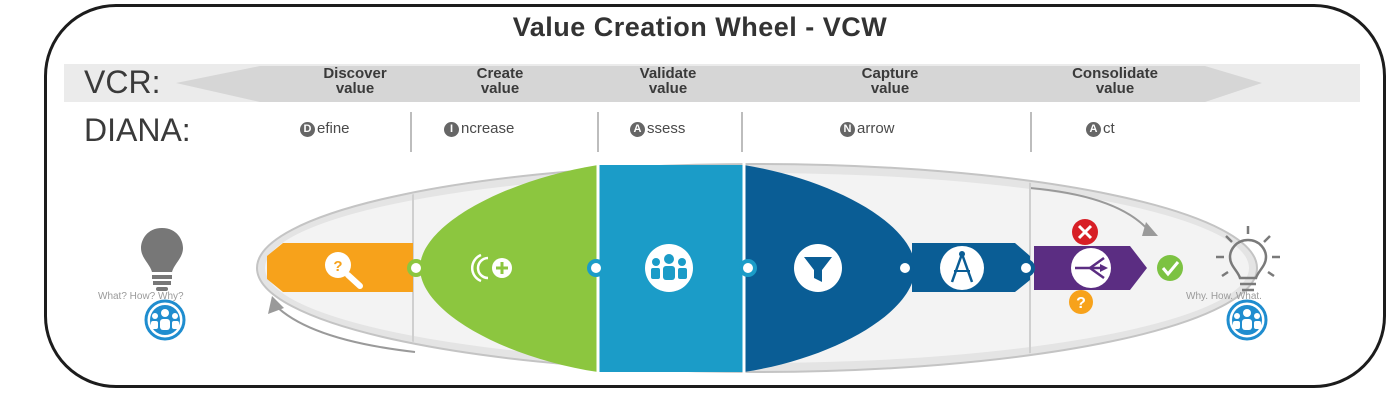  Describe the element at coordinates (1170, 268) in the screenshot. I see `check-icon` at that location.